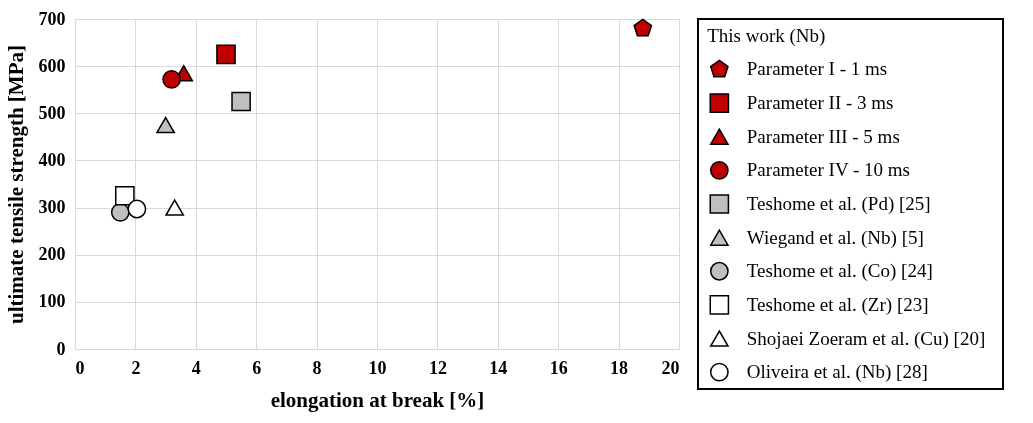 The height and width of the screenshot is (423, 1033). What do you see at coordinates (823, 136) in the screenshot?
I see `legend-label: Parameter III - 5 ms` at bounding box center [823, 136].